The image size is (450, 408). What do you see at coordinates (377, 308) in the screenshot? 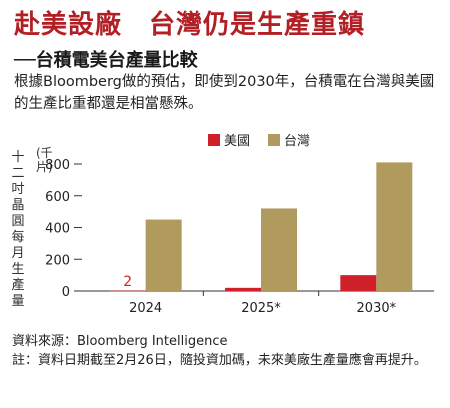
I see `x-tick-label-2: 2030*` at bounding box center [377, 308].